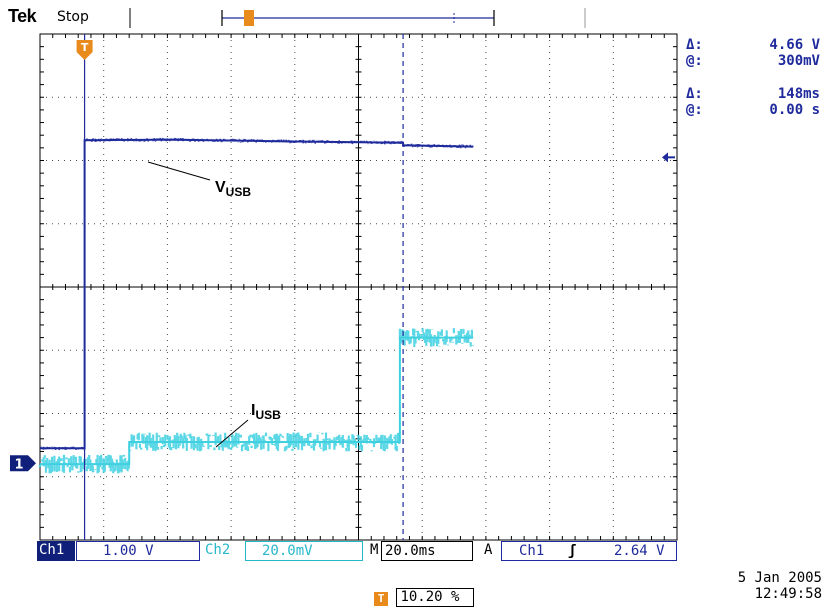  I want to click on datetime: 5 Jan 2005 12:49:58, so click(763, 586).